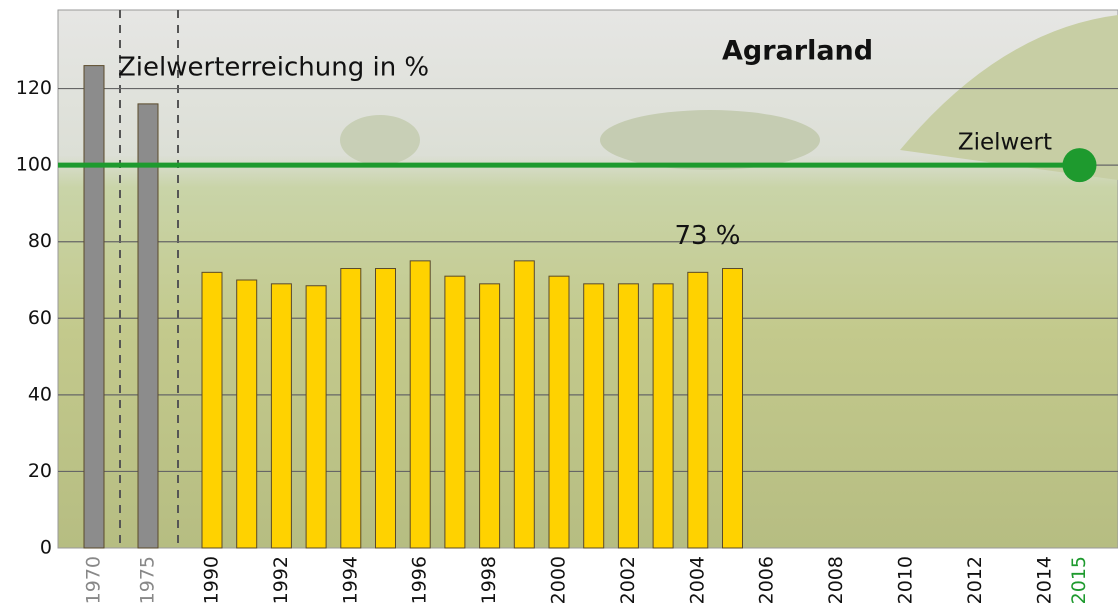 The height and width of the screenshot is (611, 1118). Describe the element at coordinates (1044, 580) in the screenshot. I see `x-tick-label: 2014` at that location.